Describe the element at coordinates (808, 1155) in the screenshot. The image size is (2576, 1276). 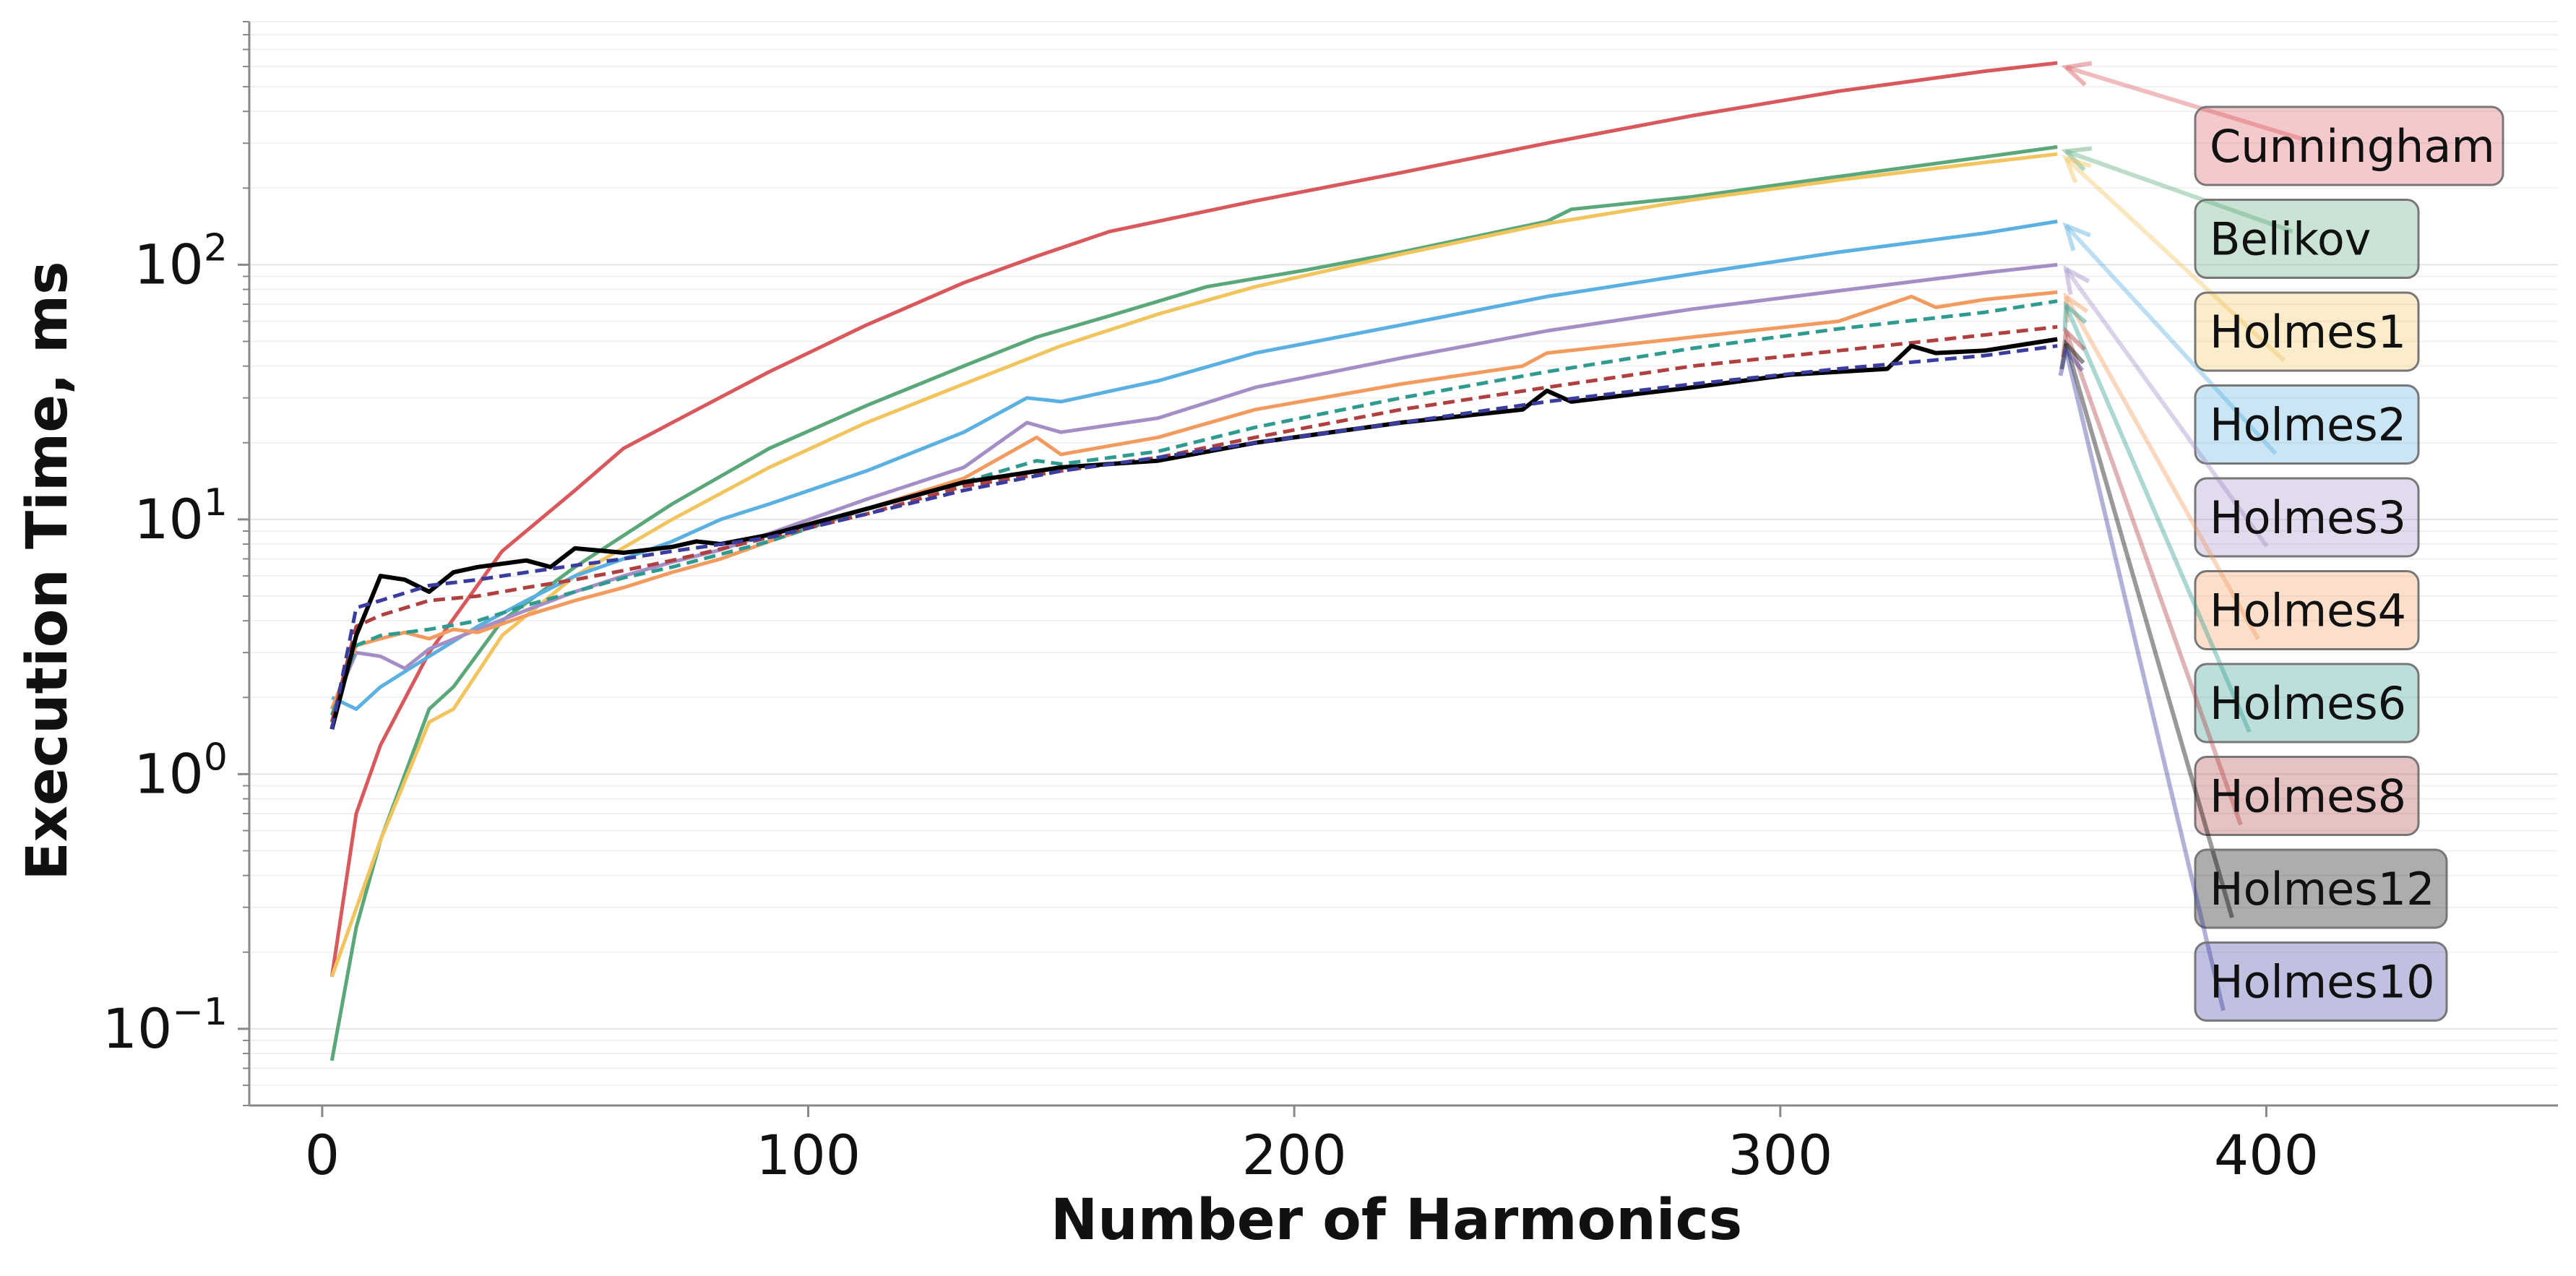
I see `x-tick-label: 100` at that location.